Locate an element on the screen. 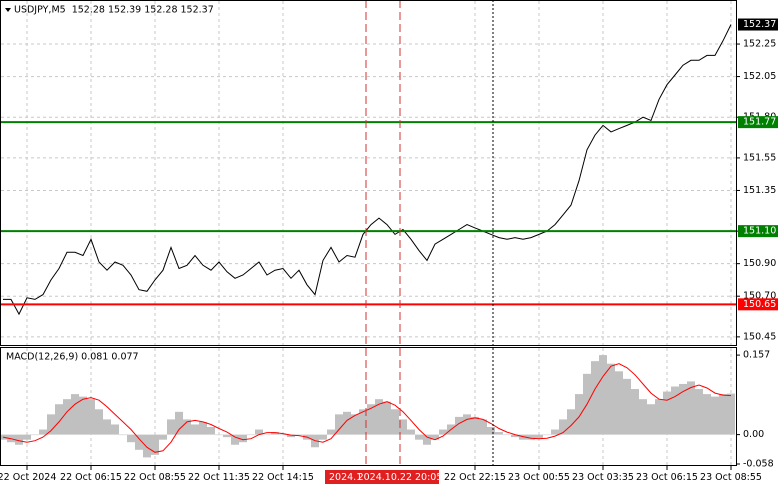  highlight-label: 2024.1( is located at coordinates (347, 477).